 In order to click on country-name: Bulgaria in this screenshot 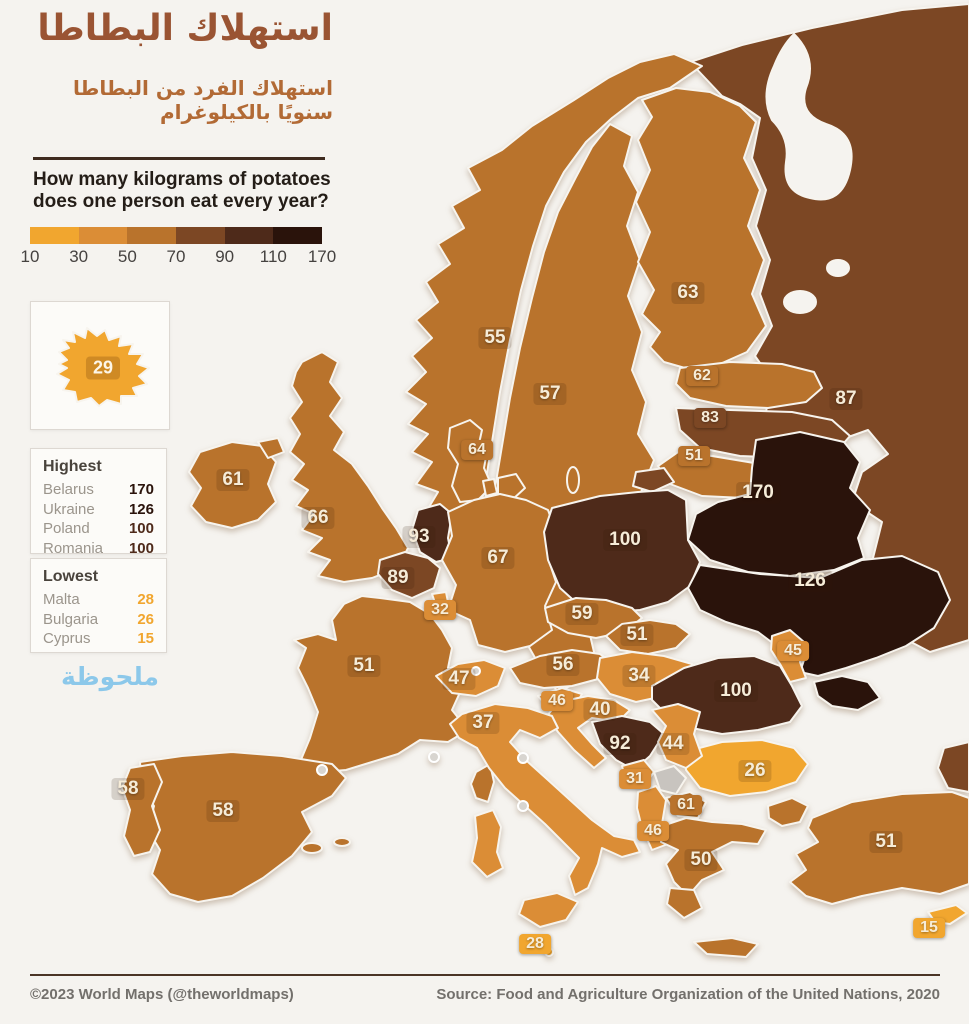, I will do `click(71, 619)`.